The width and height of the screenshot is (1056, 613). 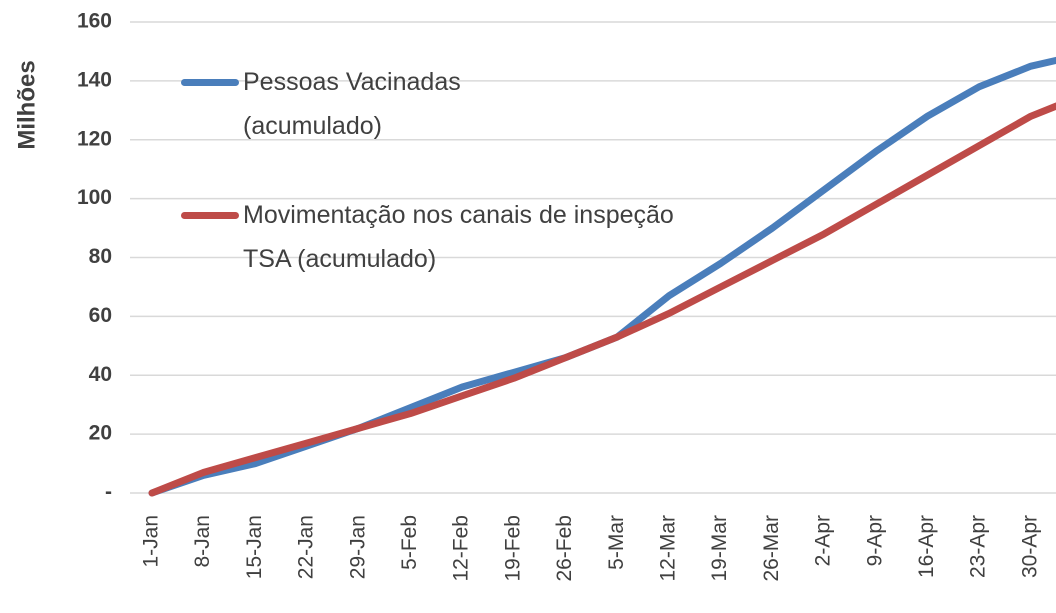 What do you see at coordinates (151, 541) in the screenshot?
I see `x-tick-label: 1-Jan` at bounding box center [151, 541].